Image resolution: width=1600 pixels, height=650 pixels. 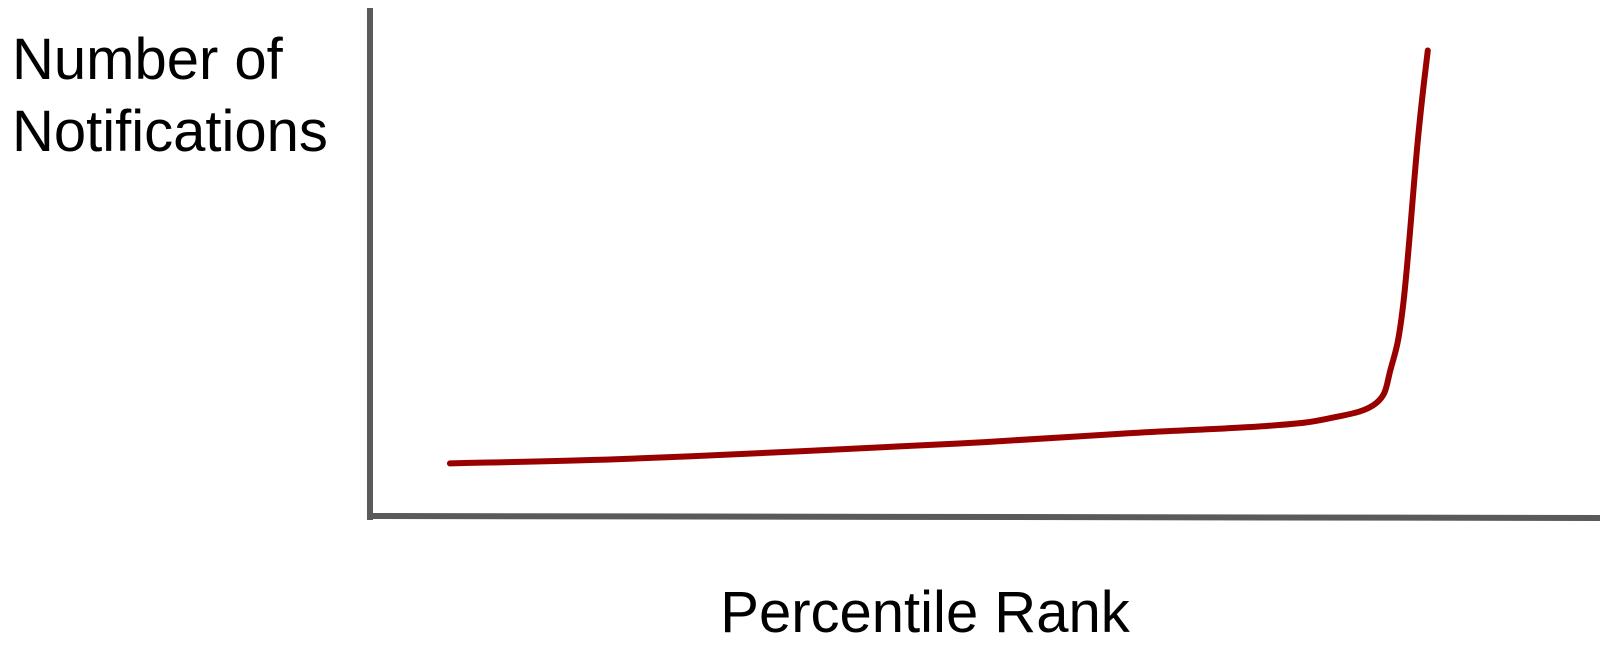 What do you see at coordinates (147, 59) in the screenshot?
I see `y-axis-label-line-1: Number of` at bounding box center [147, 59].